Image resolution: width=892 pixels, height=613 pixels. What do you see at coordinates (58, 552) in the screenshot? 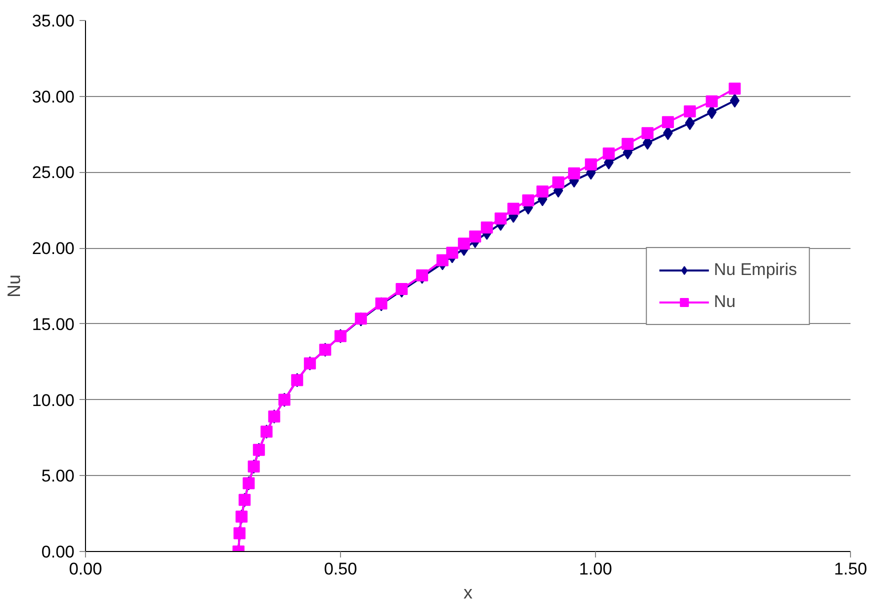
I see `y-tick-label: 0.00` at bounding box center [58, 552].